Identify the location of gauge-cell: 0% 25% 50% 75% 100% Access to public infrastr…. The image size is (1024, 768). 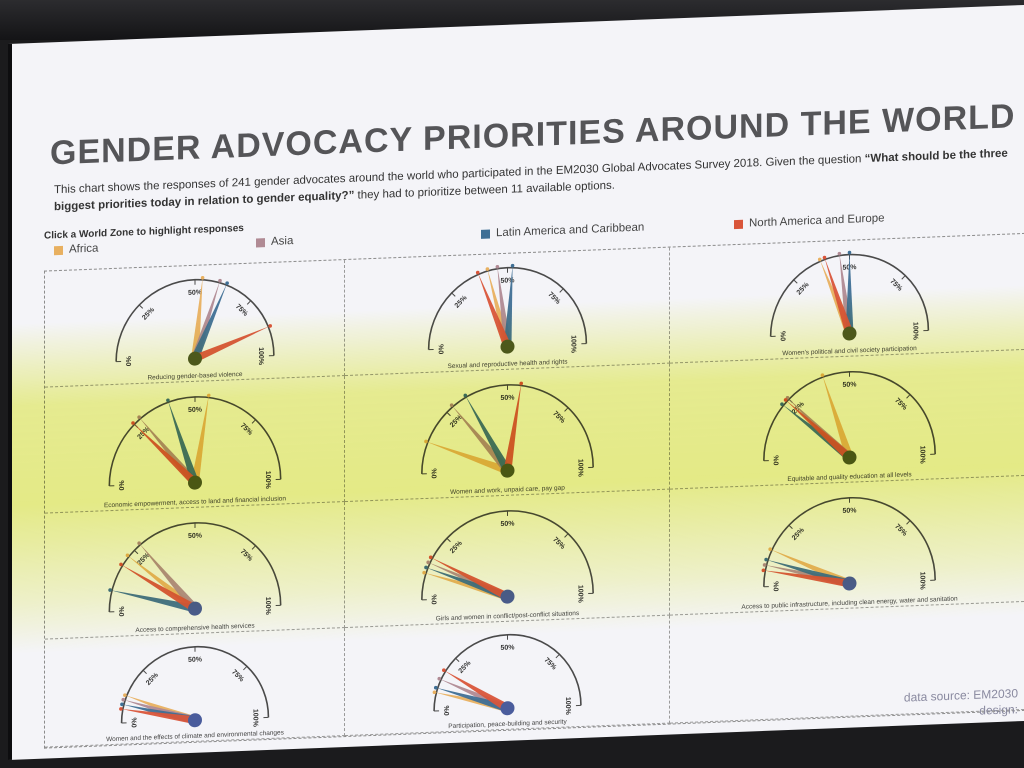
(847, 545).